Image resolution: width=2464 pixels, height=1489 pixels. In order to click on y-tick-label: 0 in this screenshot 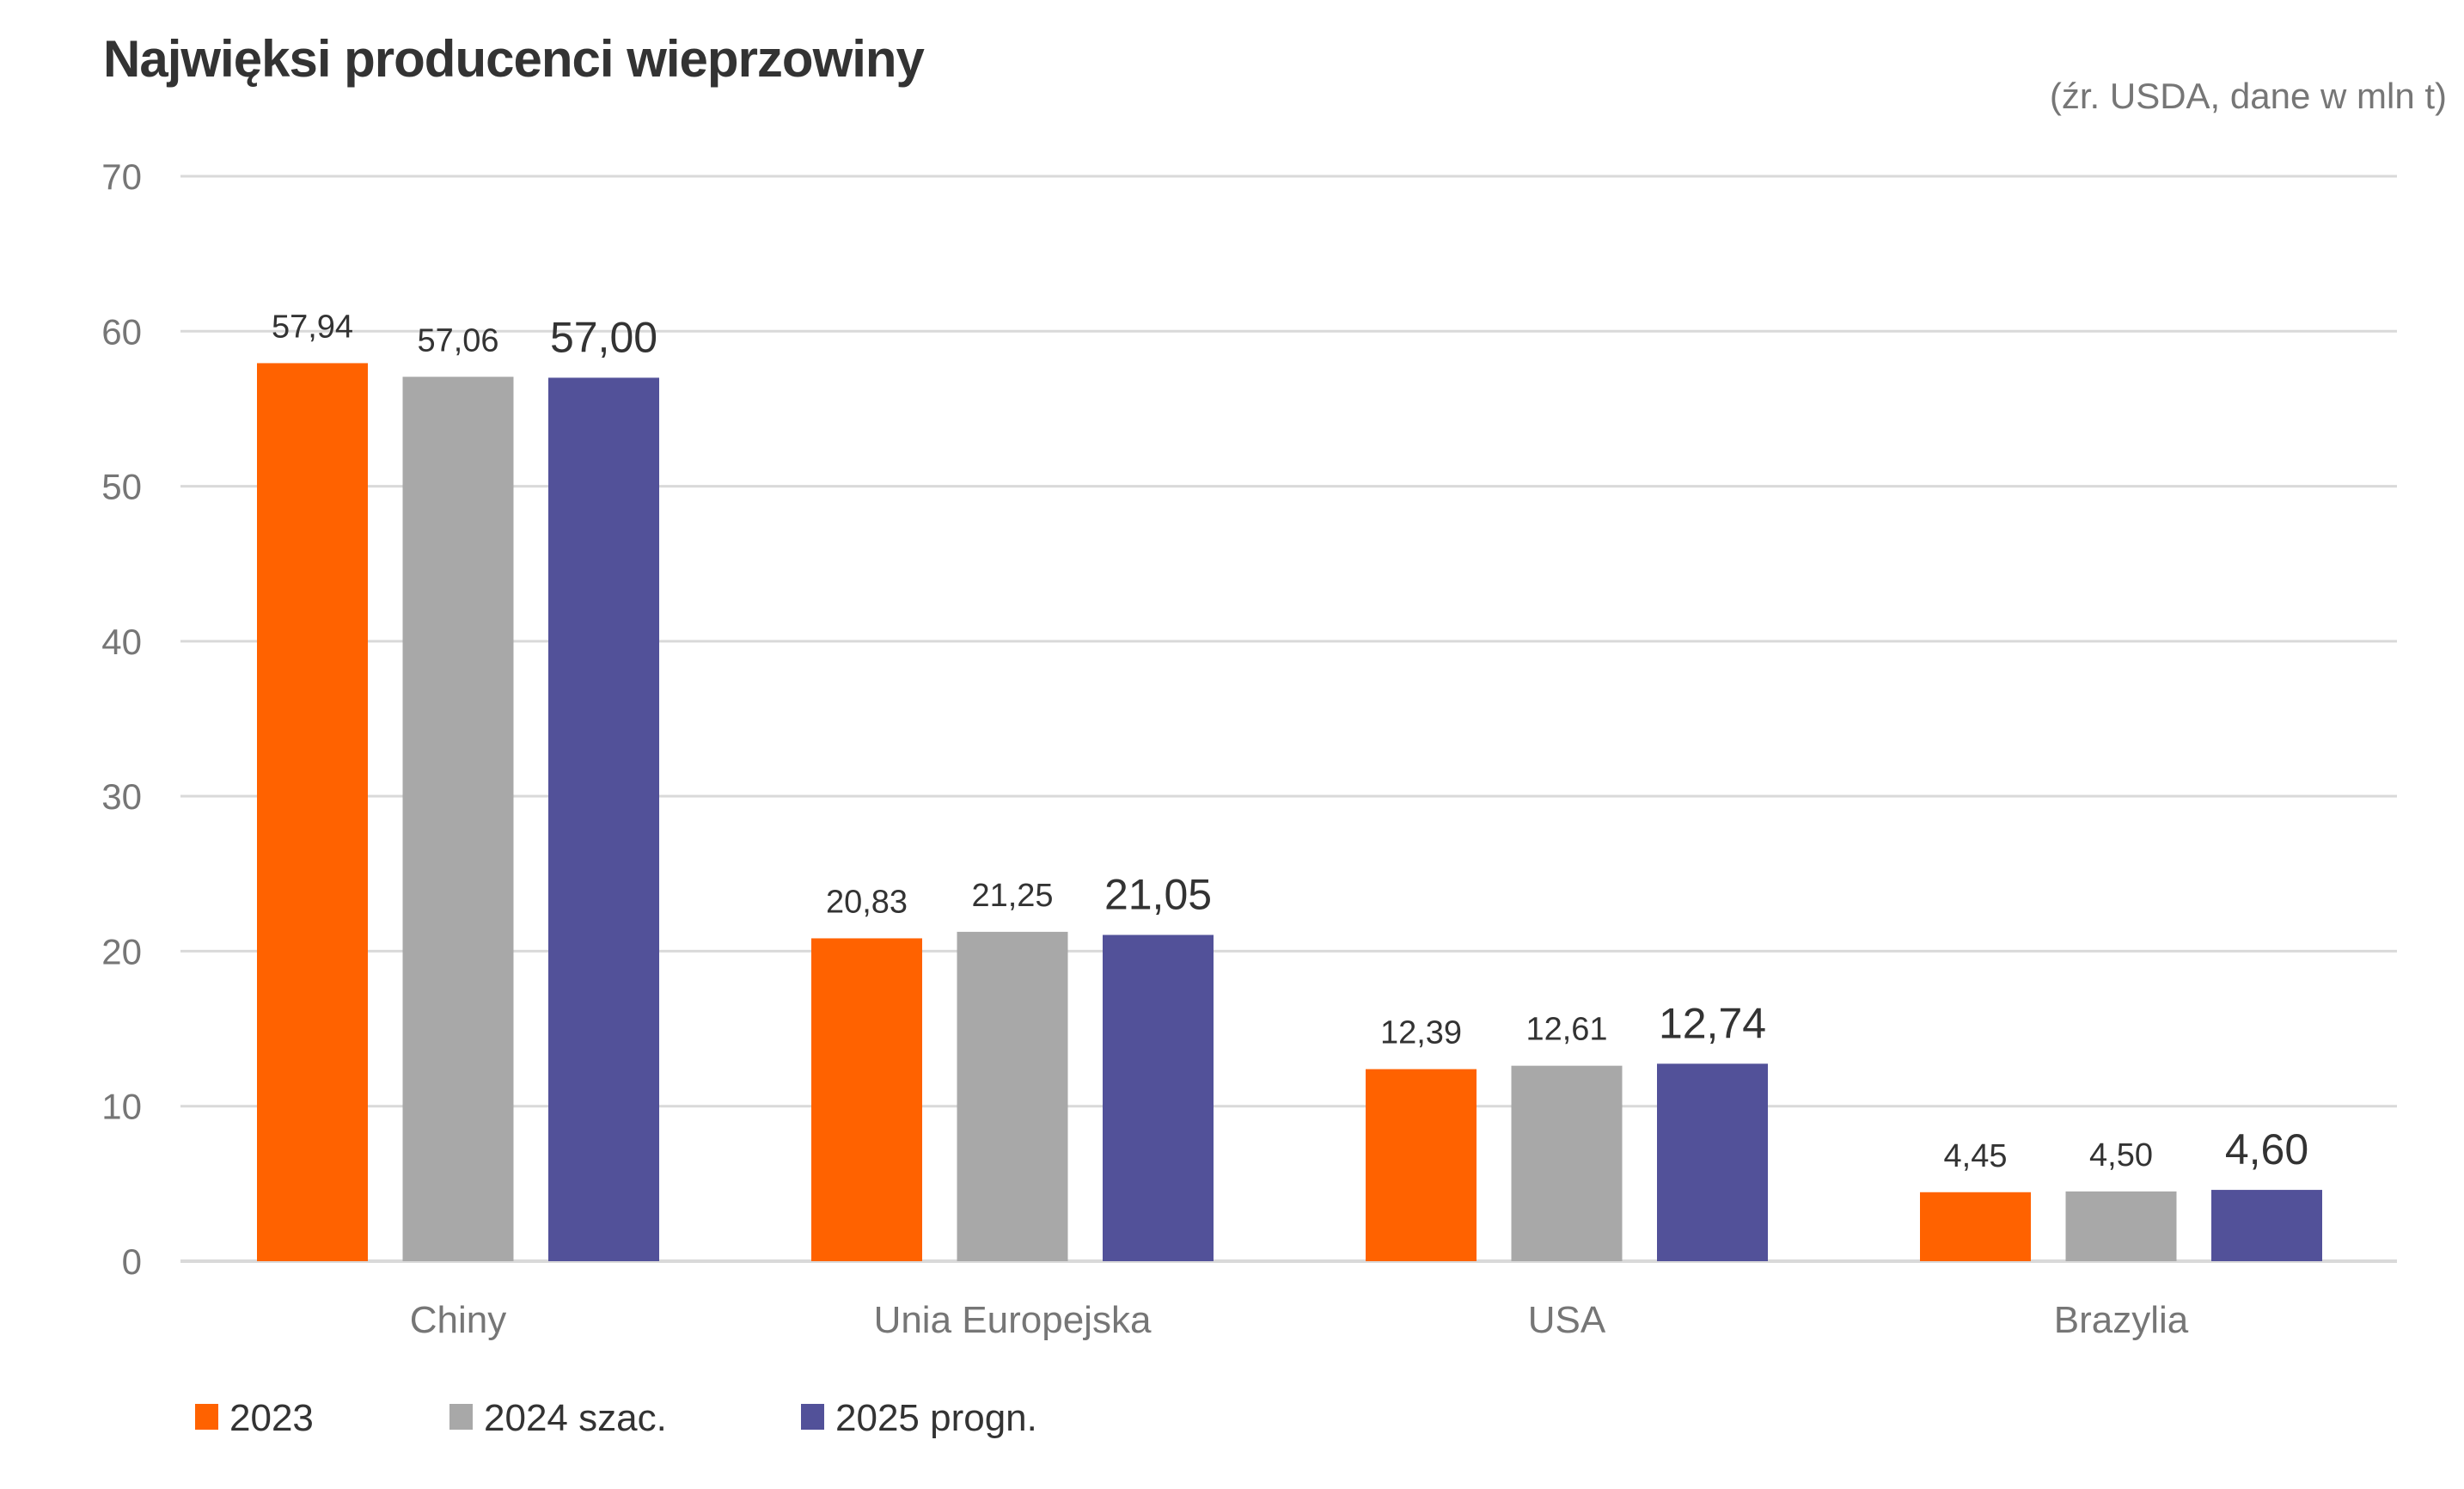, I will do `click(132, 1261)`.